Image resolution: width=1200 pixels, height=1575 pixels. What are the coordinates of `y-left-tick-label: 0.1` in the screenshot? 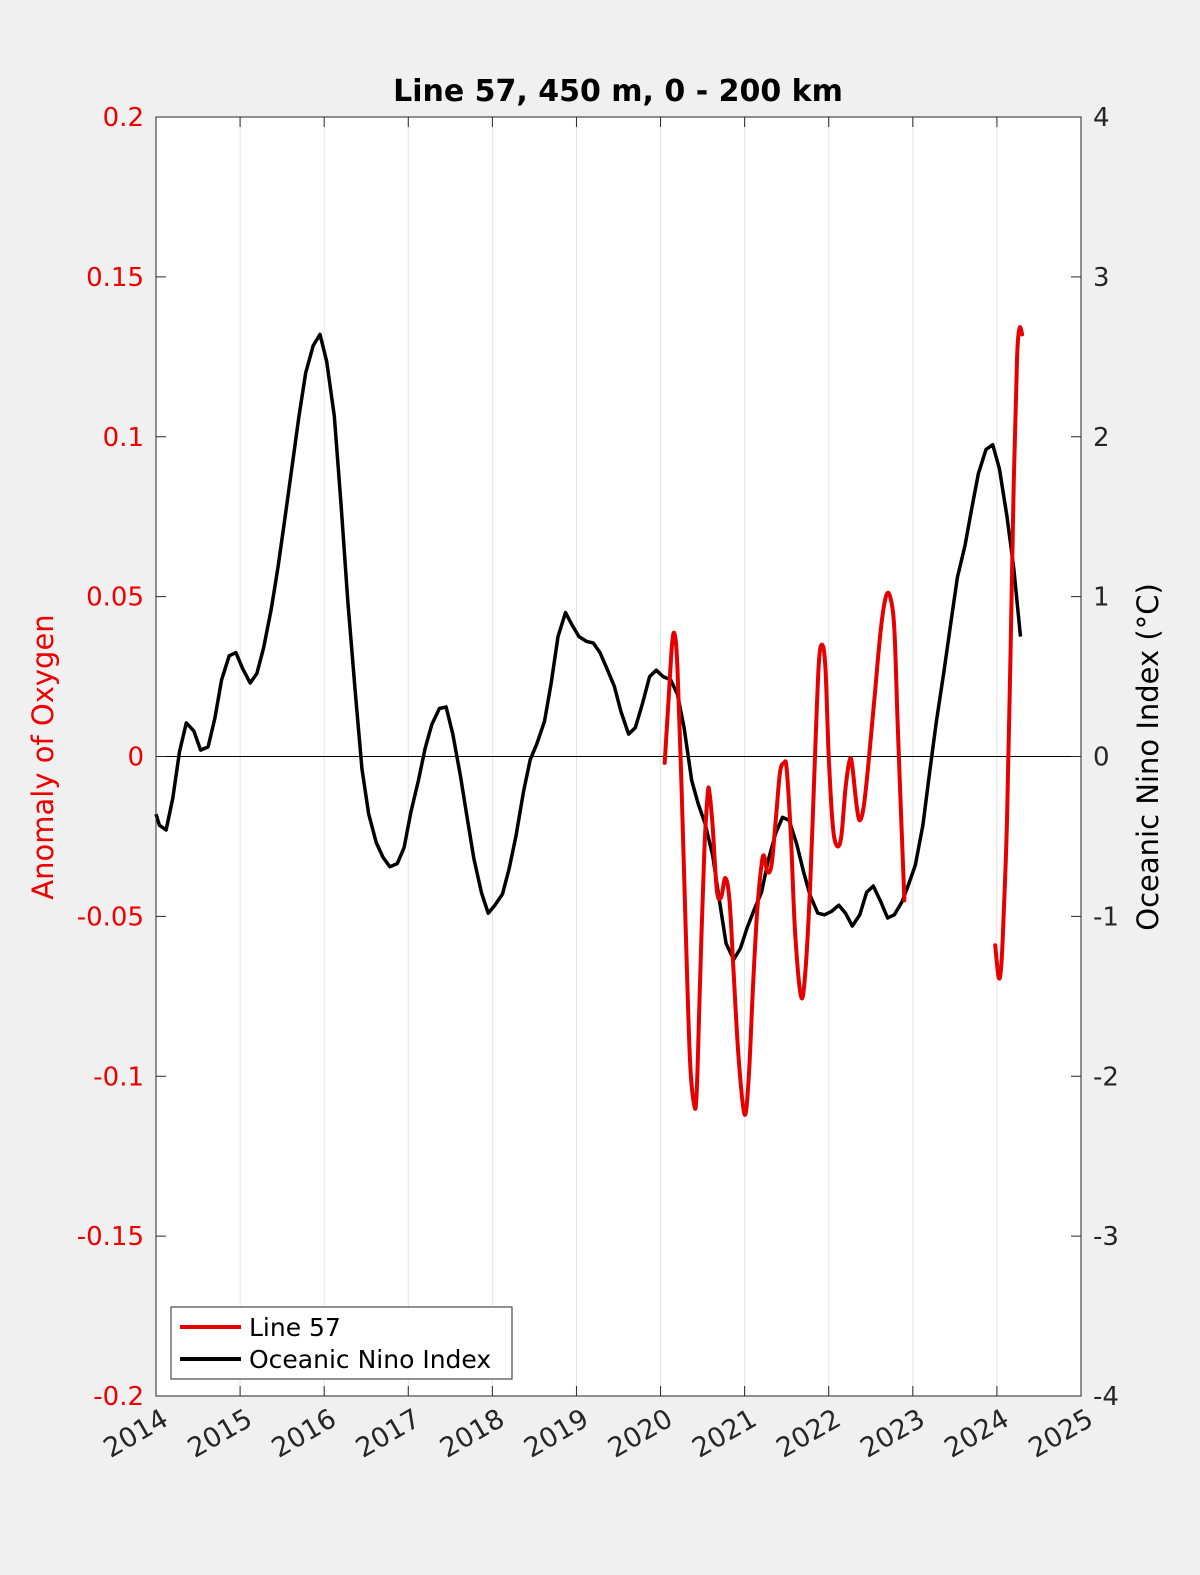 It's located at (123, 438).